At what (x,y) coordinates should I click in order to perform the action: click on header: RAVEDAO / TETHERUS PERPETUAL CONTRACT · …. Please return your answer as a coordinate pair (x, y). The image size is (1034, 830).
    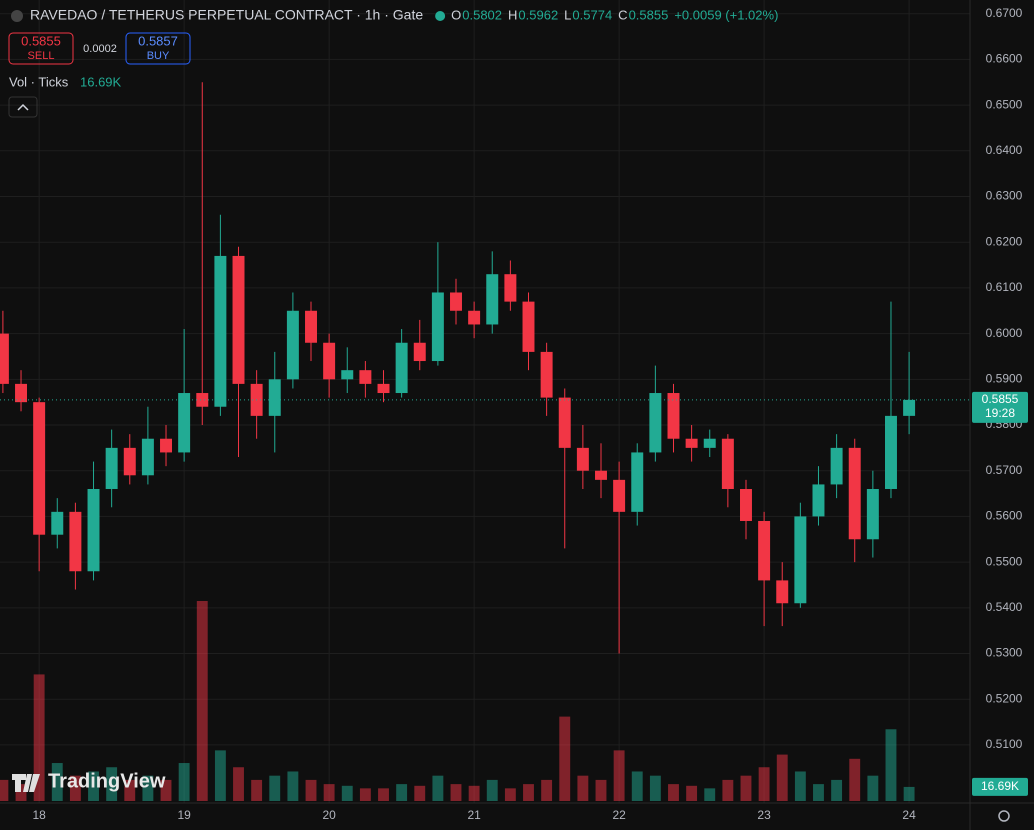
    Looking at the image, I should click on (394, 15).